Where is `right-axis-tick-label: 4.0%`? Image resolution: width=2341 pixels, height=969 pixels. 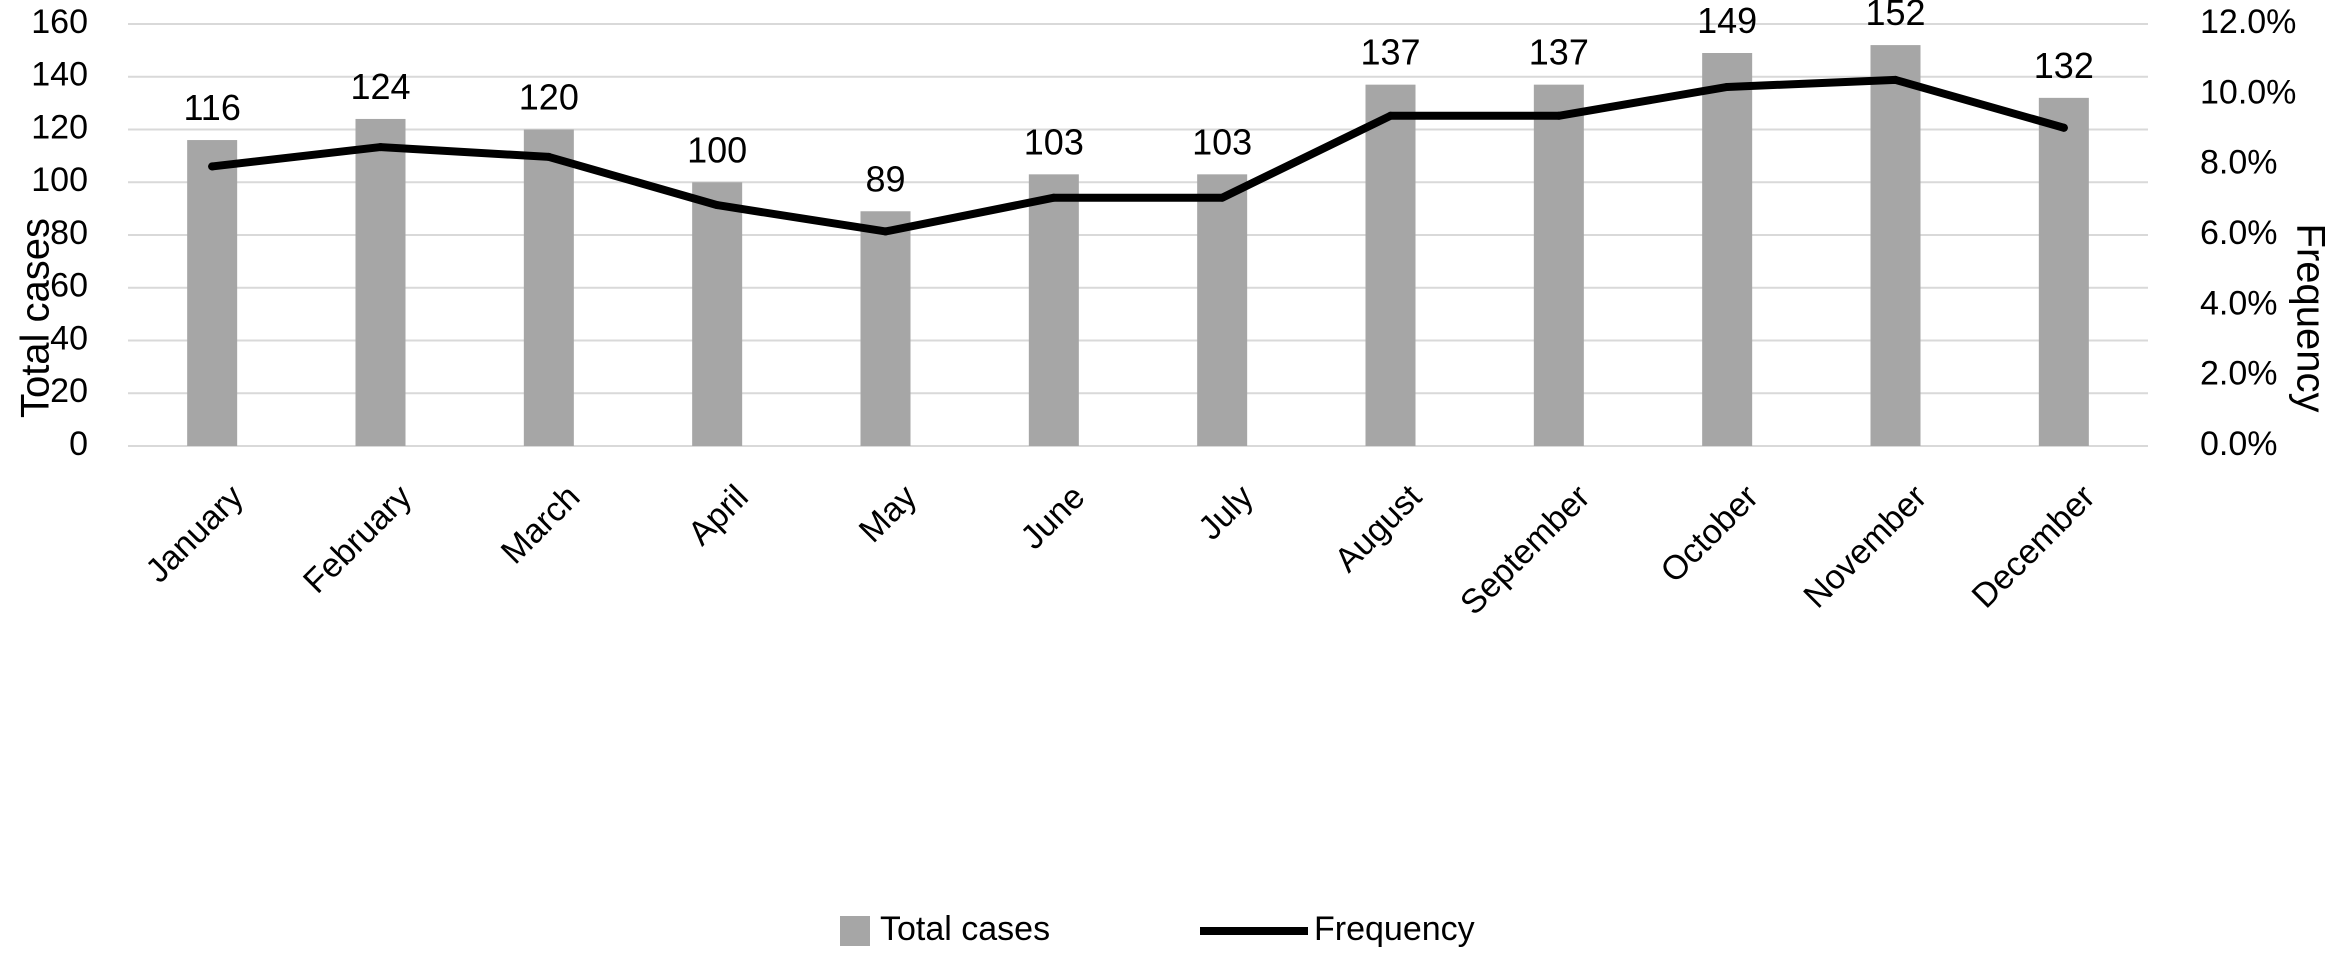
right-axis-tick-label: 4.0% is located at coordinates (2239, 303).